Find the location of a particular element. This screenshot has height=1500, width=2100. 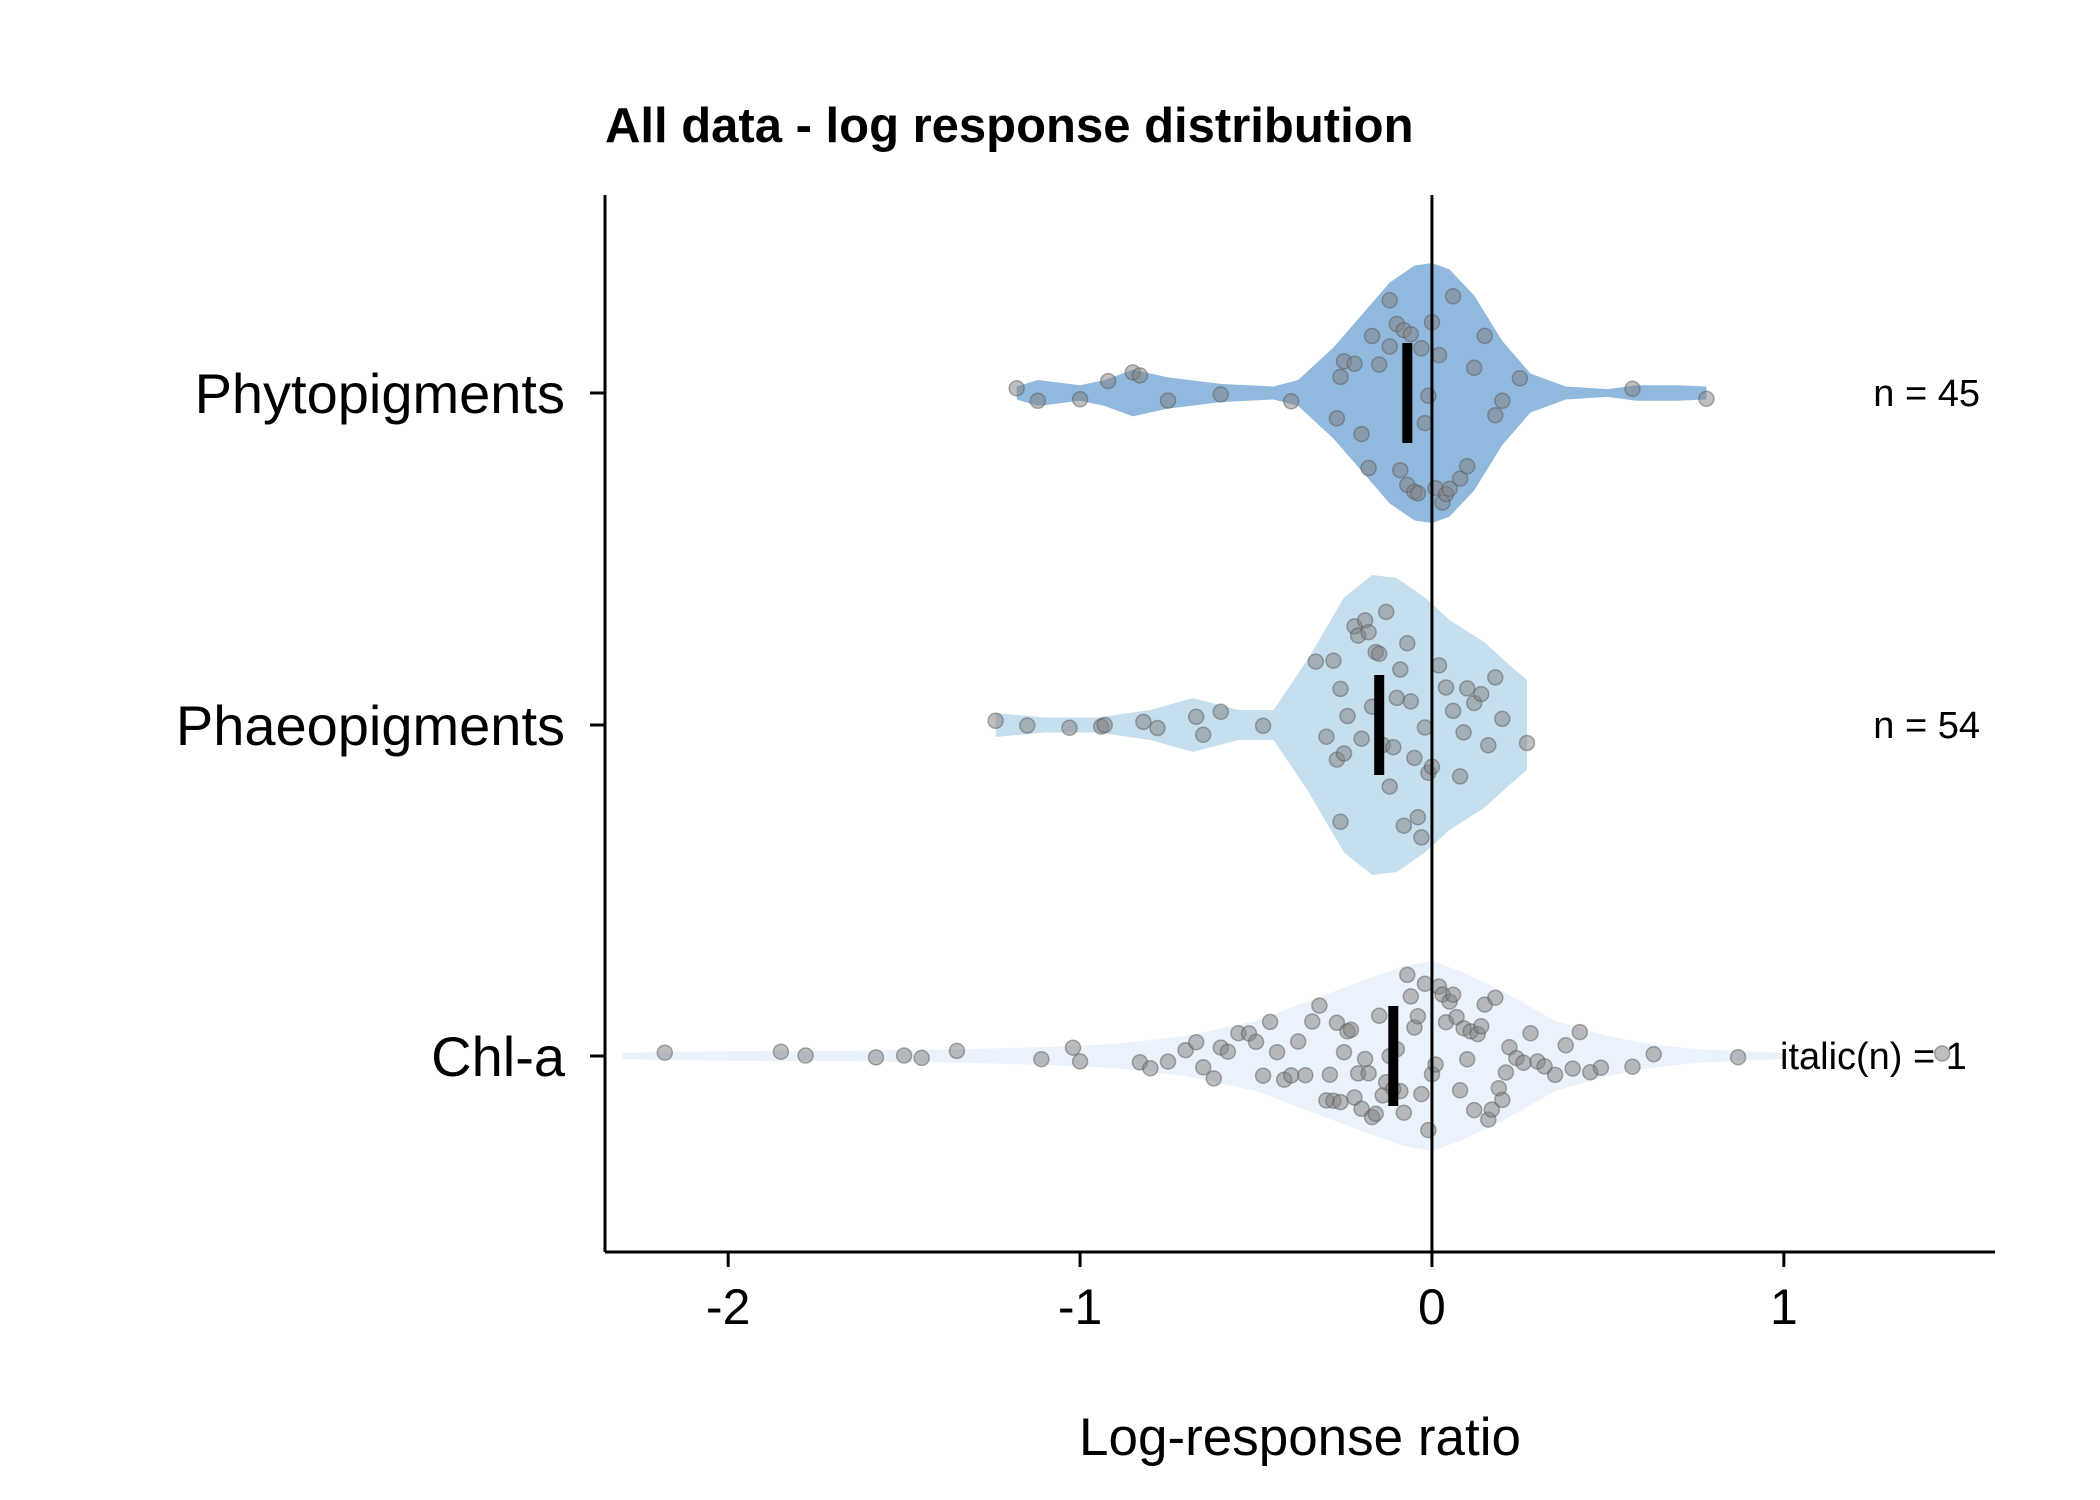

x-tick-label: -1 is located at coordinates (1080, 1307).